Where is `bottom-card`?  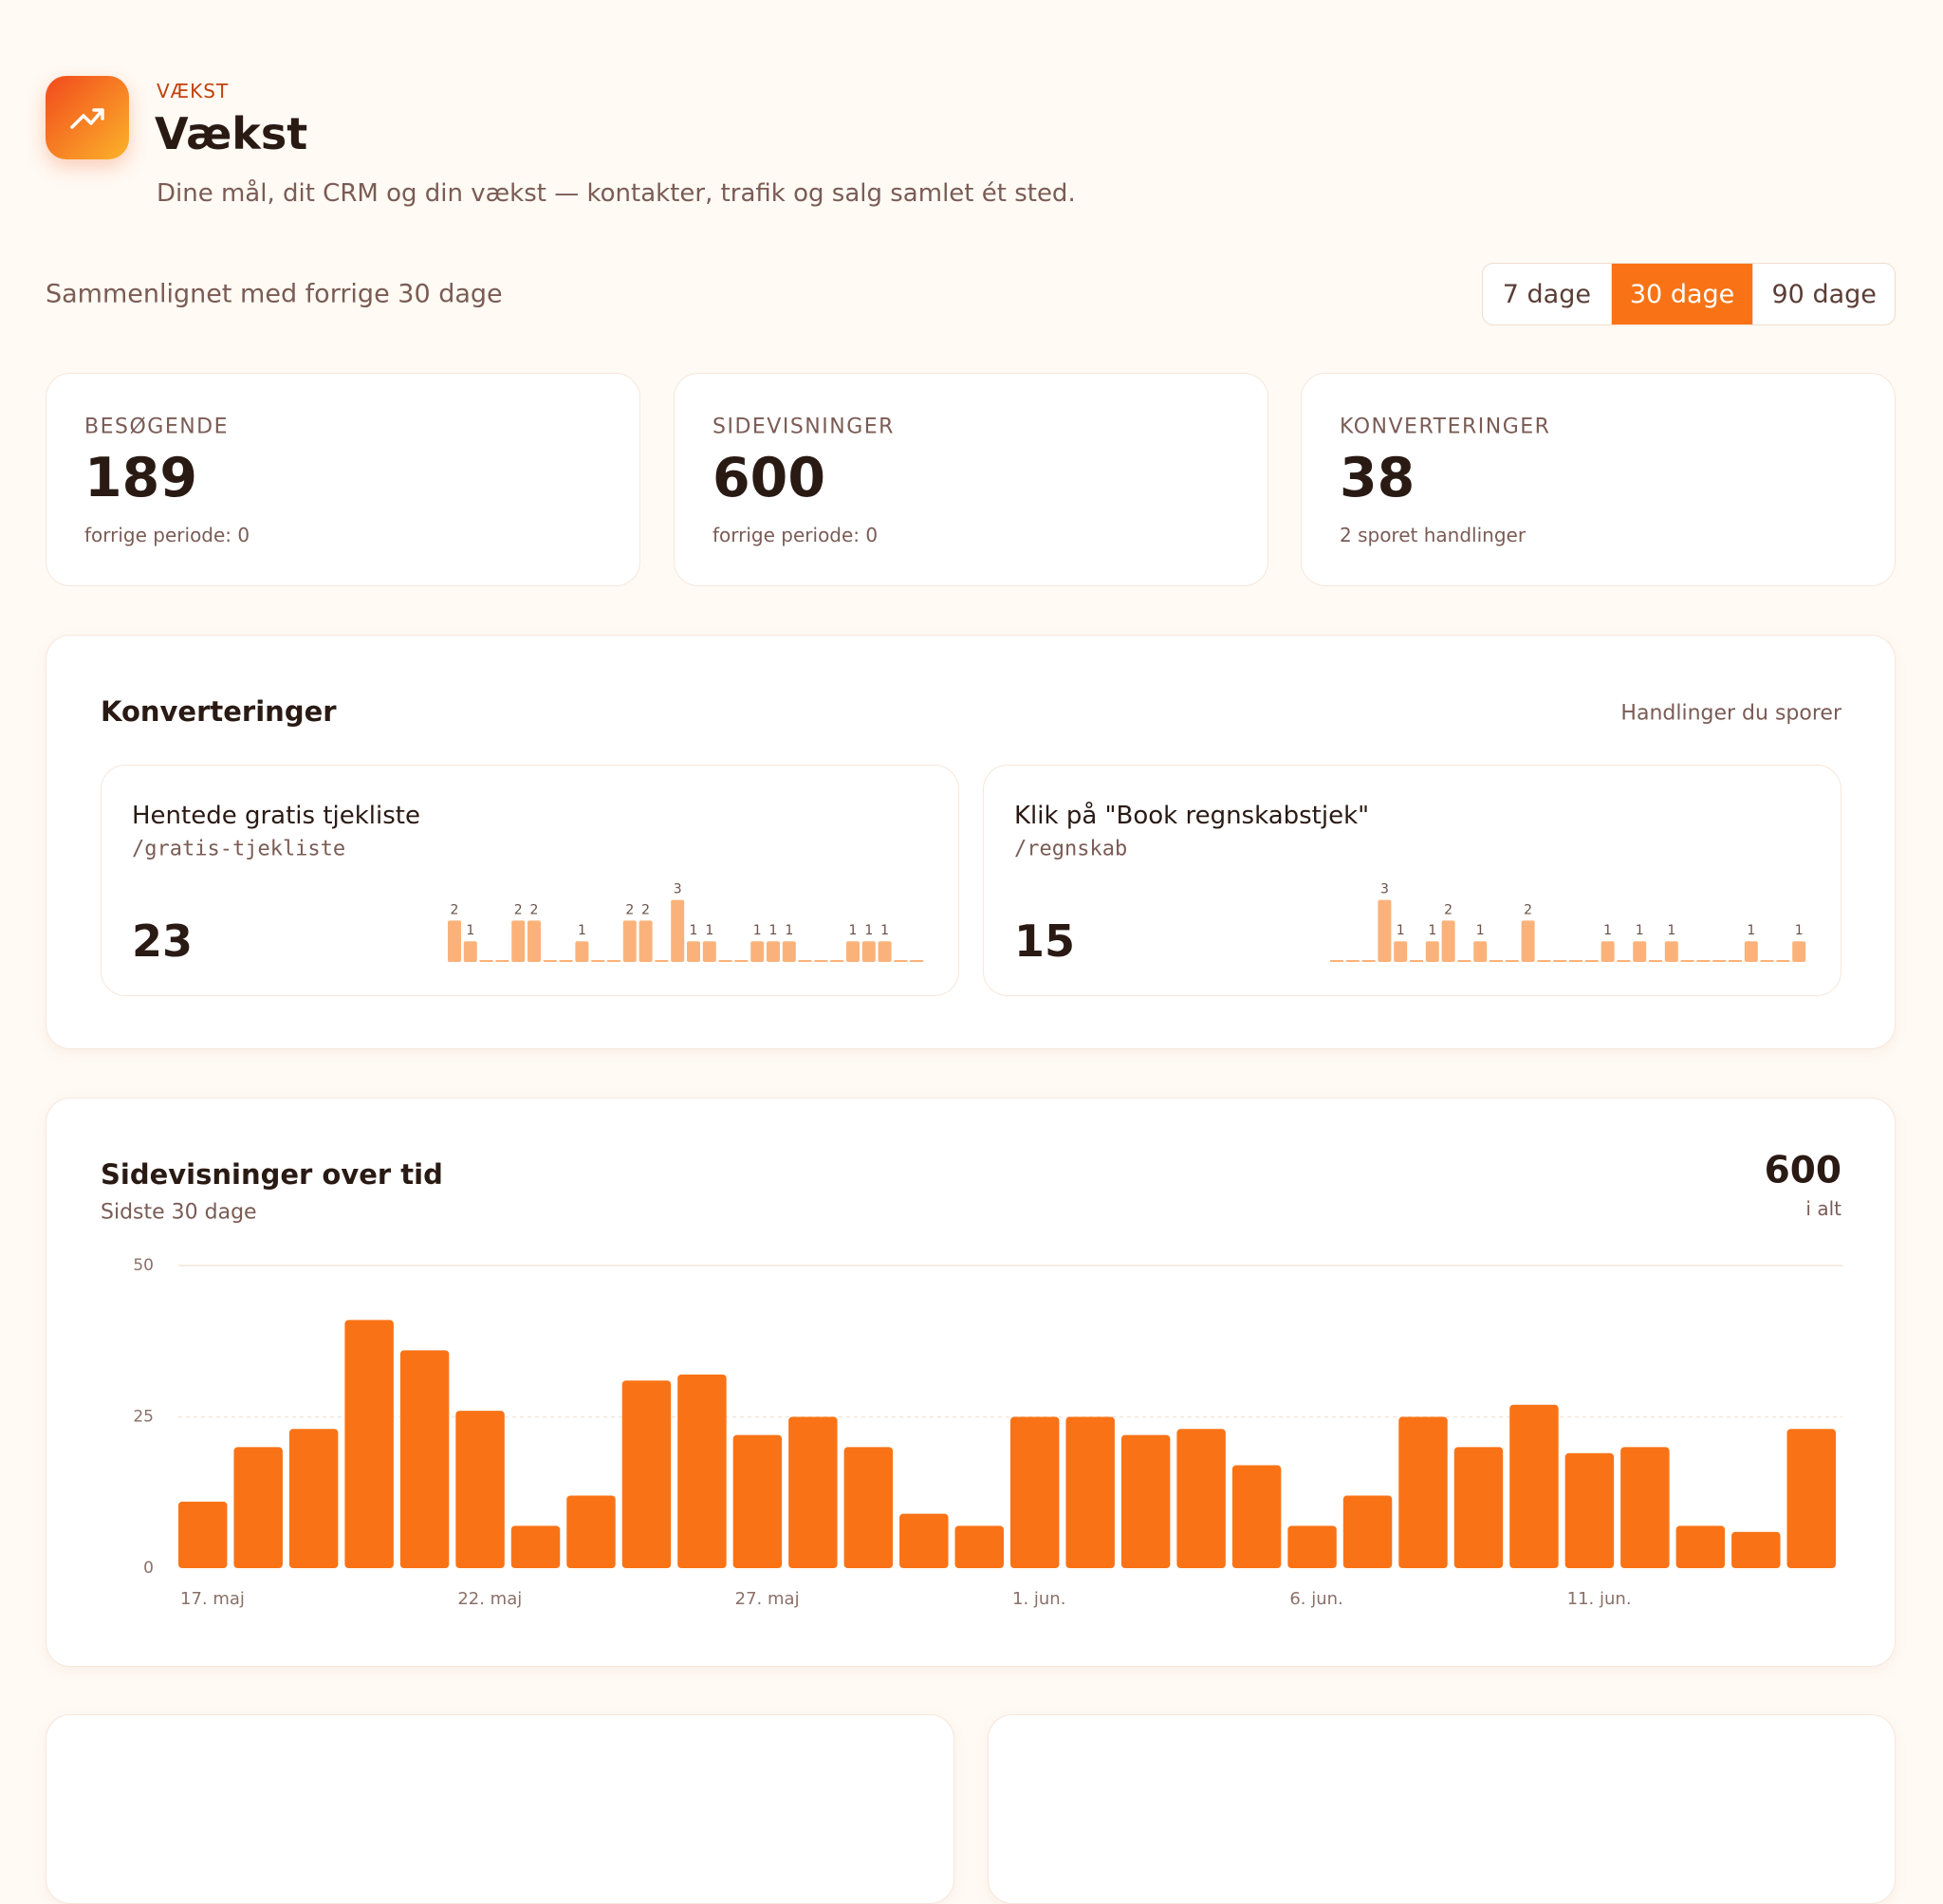
bottom-card is located at coordinates (1442, 1809).